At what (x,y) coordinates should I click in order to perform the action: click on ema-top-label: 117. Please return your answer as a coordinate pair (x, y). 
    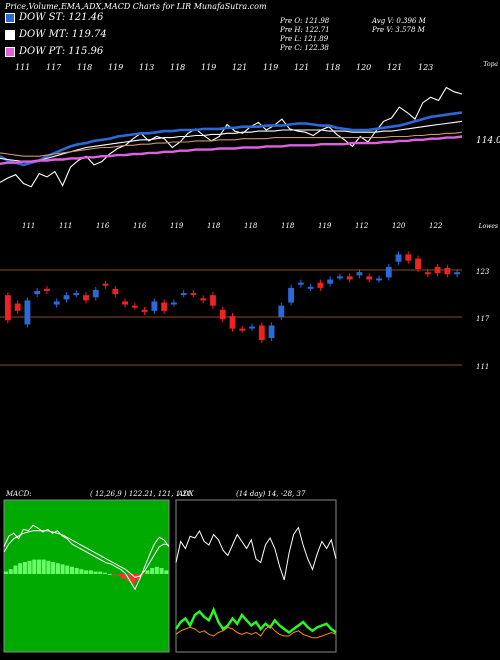
    Looking at the image, I should click on (54, 67).